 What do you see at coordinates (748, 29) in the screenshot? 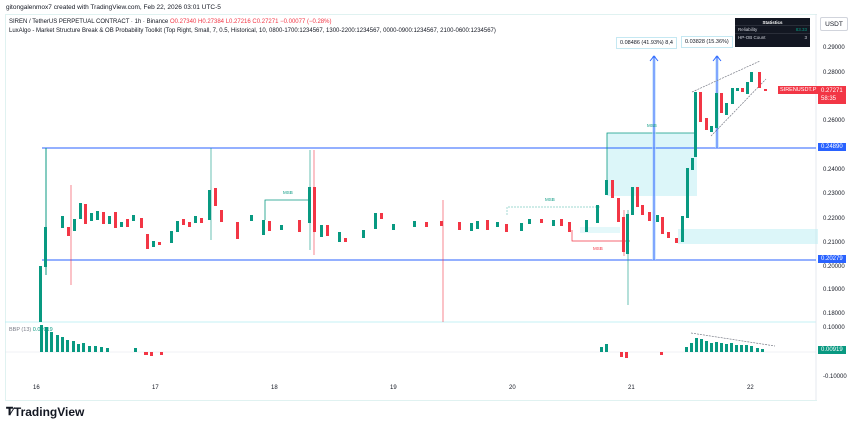
I see `stat-label: Reliability` at bounding box center [748, 29].